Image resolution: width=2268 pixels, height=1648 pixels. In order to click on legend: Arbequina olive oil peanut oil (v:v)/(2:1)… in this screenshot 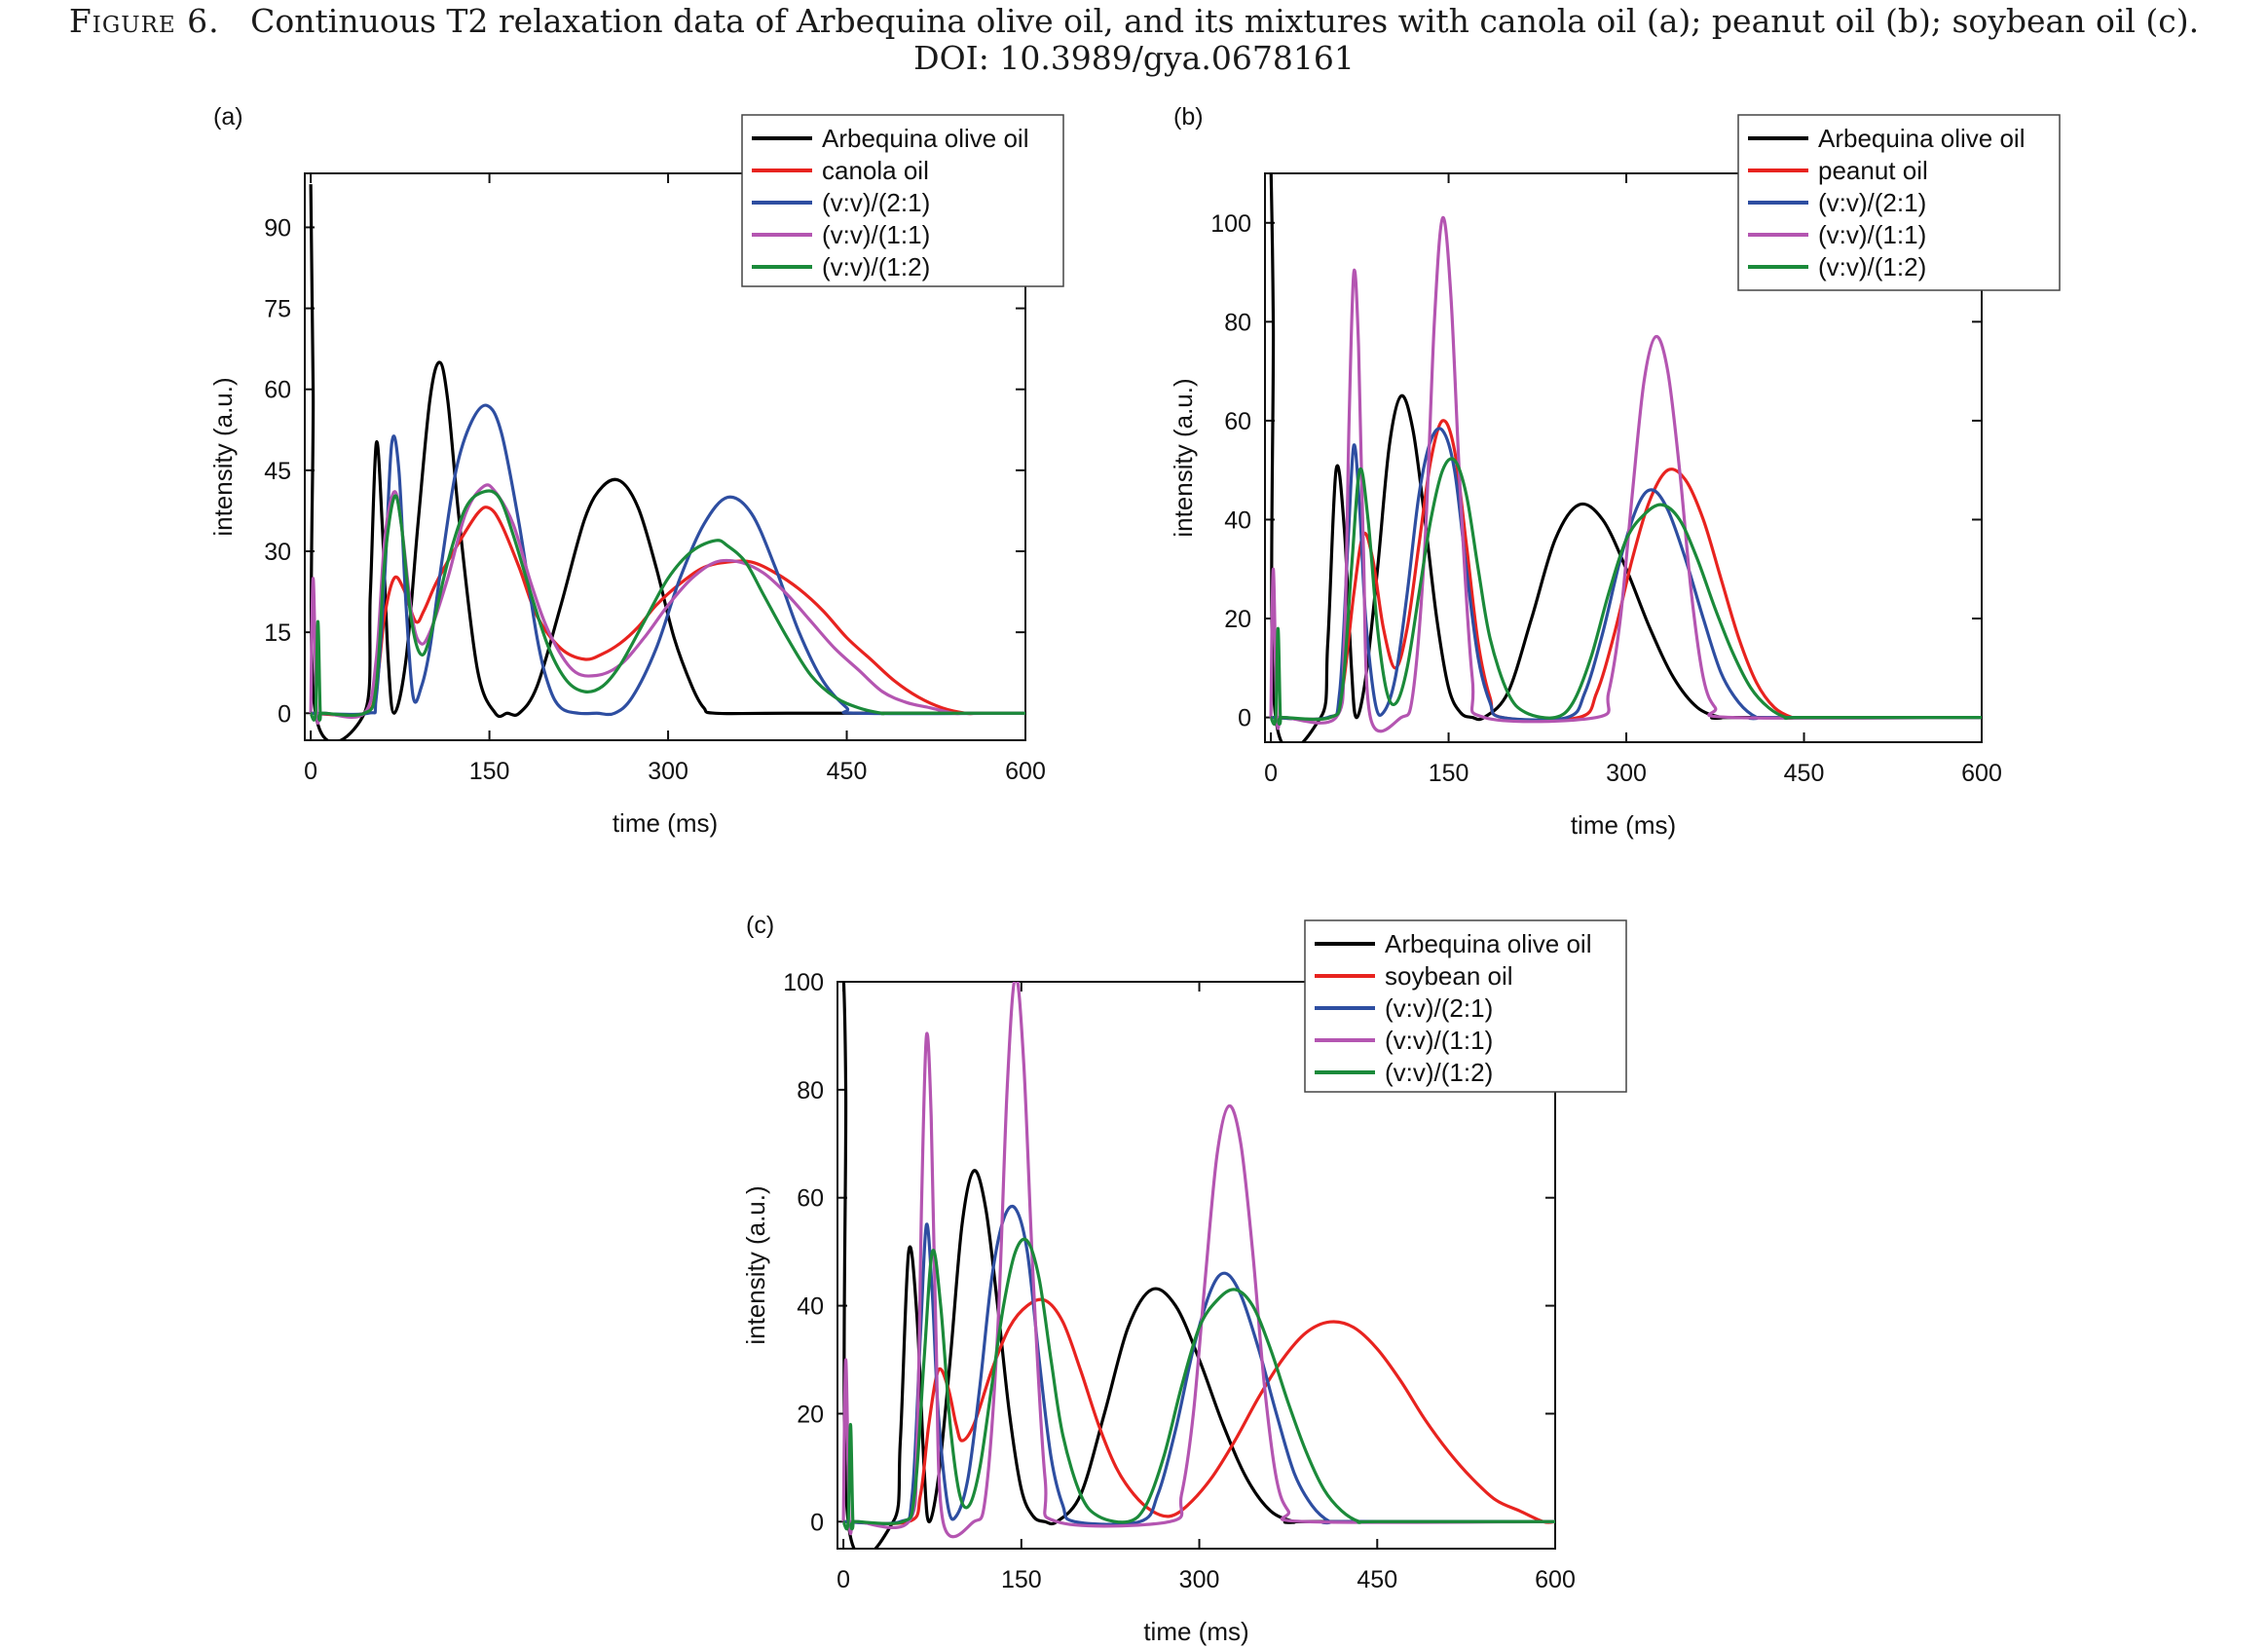, I will do `click(1899, 202)`.